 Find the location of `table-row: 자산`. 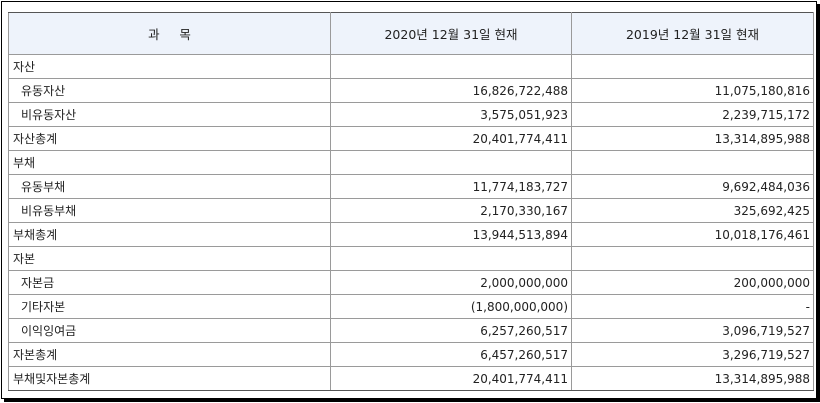

table-row: 자산 is located at coordinates (411, 66).